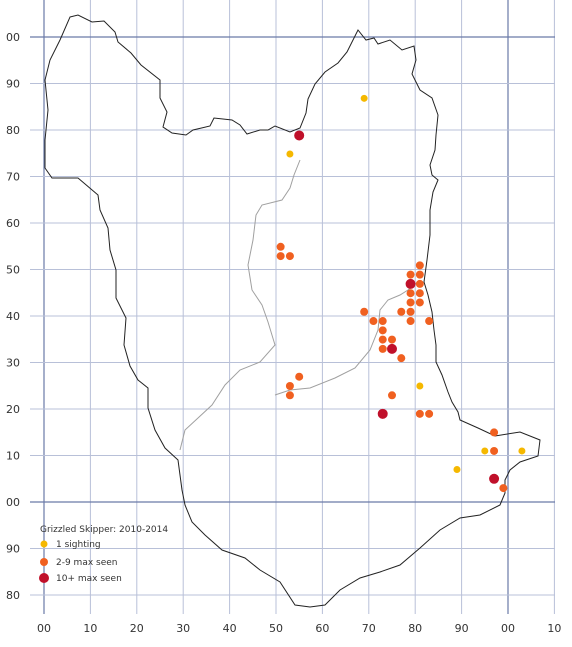 The width and height of the screenshot is (572, 647). Describe the element at coordinates (13, 316) in the screenshot. I see `y-tick-label: 40` at that location.